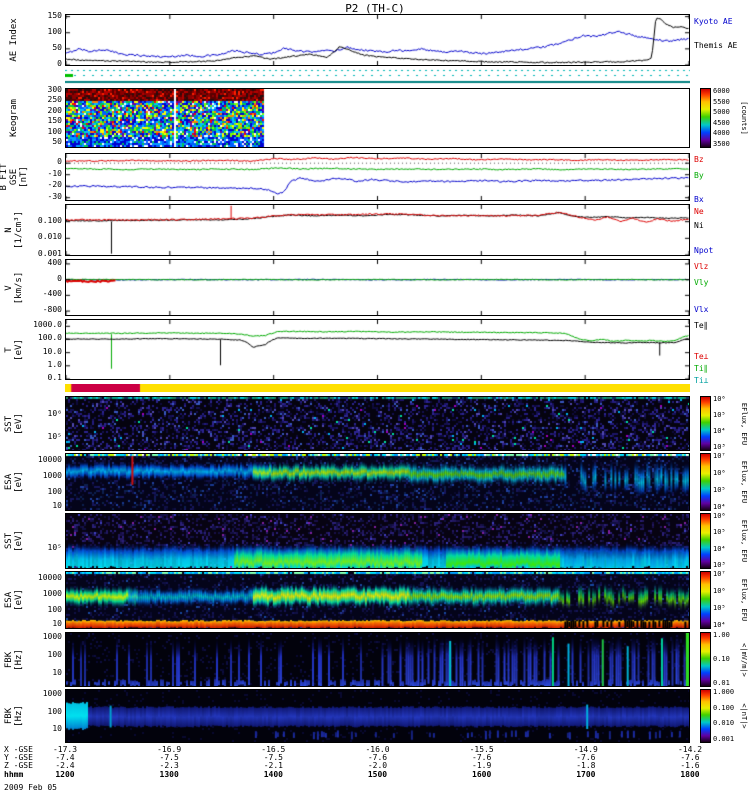 The image size is (750, 800). What do you see at coordinates (721, 101) in the screenshot?
I see `keogram-colorbar-label-1: 5500` at bounding box center [721, 101].